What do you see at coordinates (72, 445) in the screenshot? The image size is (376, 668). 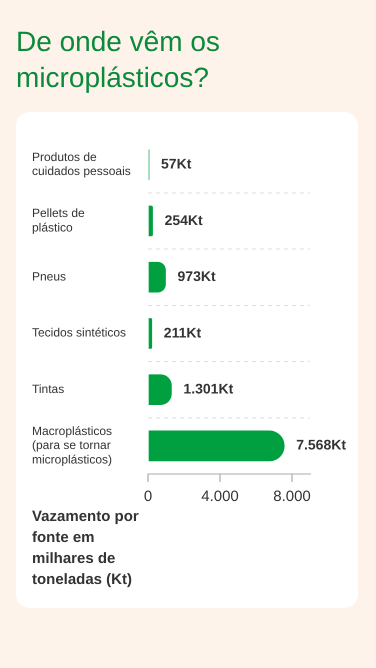 I see `y-tick-label: Macroplásticos (para se tornar microplásticos)` at bounding box center [72, 445].